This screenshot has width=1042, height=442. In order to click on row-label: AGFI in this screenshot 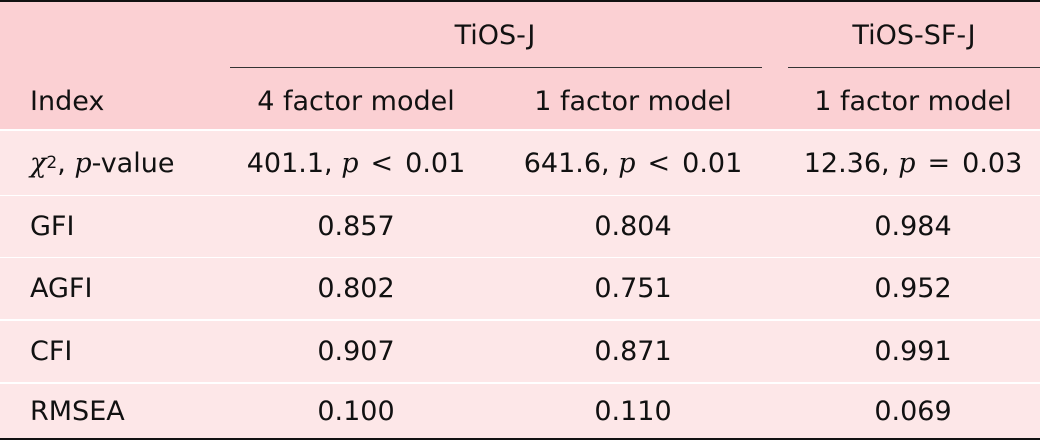, I will do `click(61, 288)`.